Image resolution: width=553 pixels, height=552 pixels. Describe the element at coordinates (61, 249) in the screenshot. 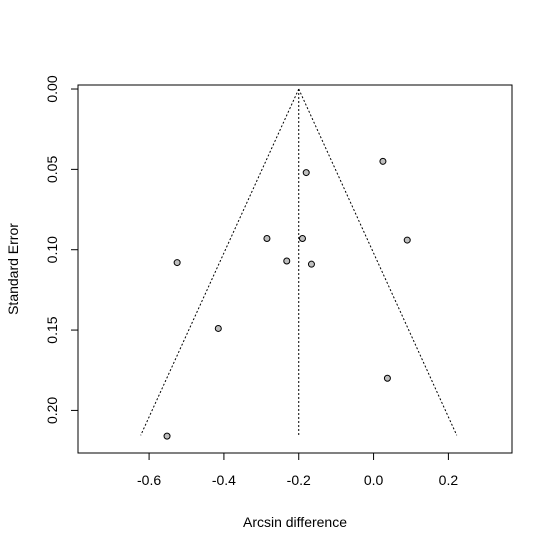

I see `y-axis: 0.00 0.05 0.10 0.15 0.20` at that location.